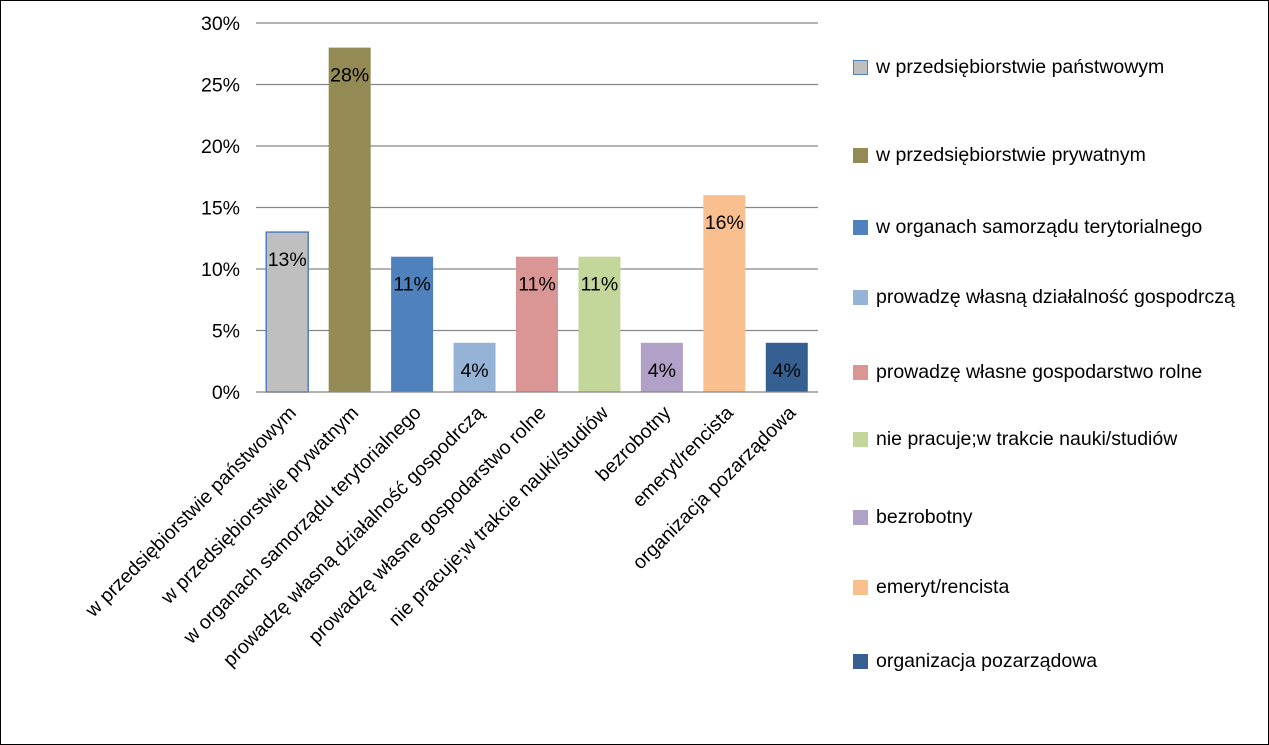 Image resolution: width=1269 pixels, height=745 pixels. I want to click on legend-item: prowadzę własne gospodarstwo rolne, so click(1058, 372).